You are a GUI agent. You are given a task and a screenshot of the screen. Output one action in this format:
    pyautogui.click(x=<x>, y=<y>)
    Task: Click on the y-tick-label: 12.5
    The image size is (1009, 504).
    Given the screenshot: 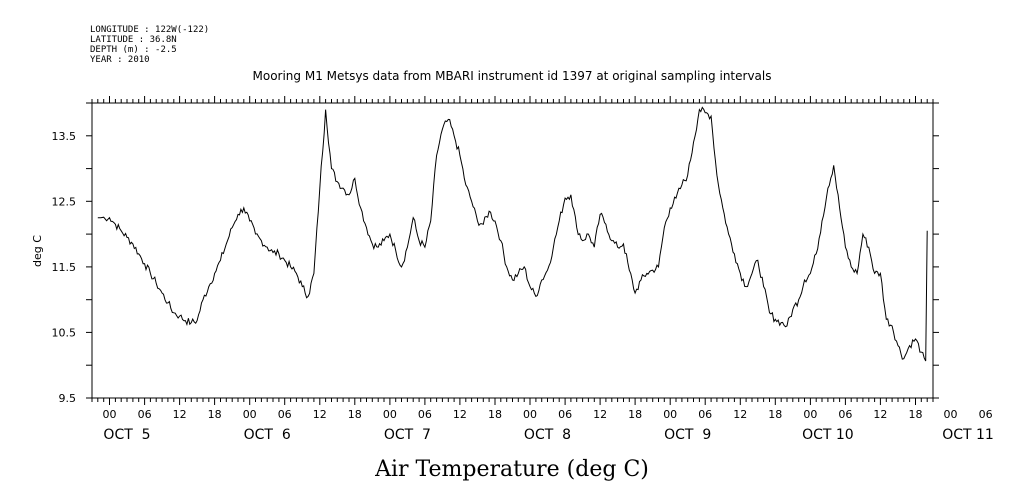 What is the action you would take?
    pyautogui.click(x=64, y=201)
    